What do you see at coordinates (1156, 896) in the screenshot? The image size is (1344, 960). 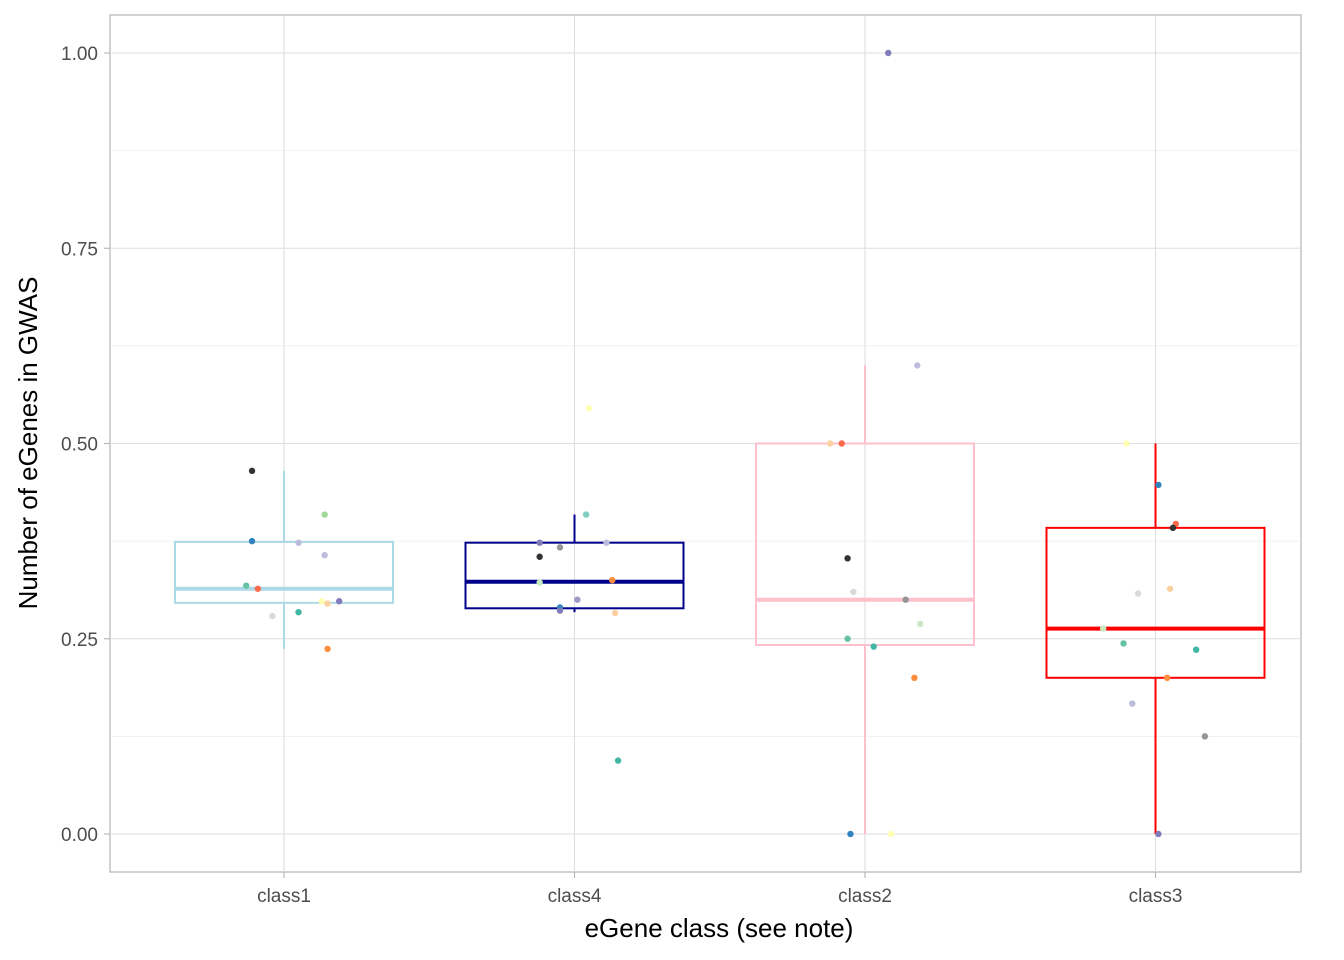 I see `x-tick-label: class3` at bounding box center [1156, 896].